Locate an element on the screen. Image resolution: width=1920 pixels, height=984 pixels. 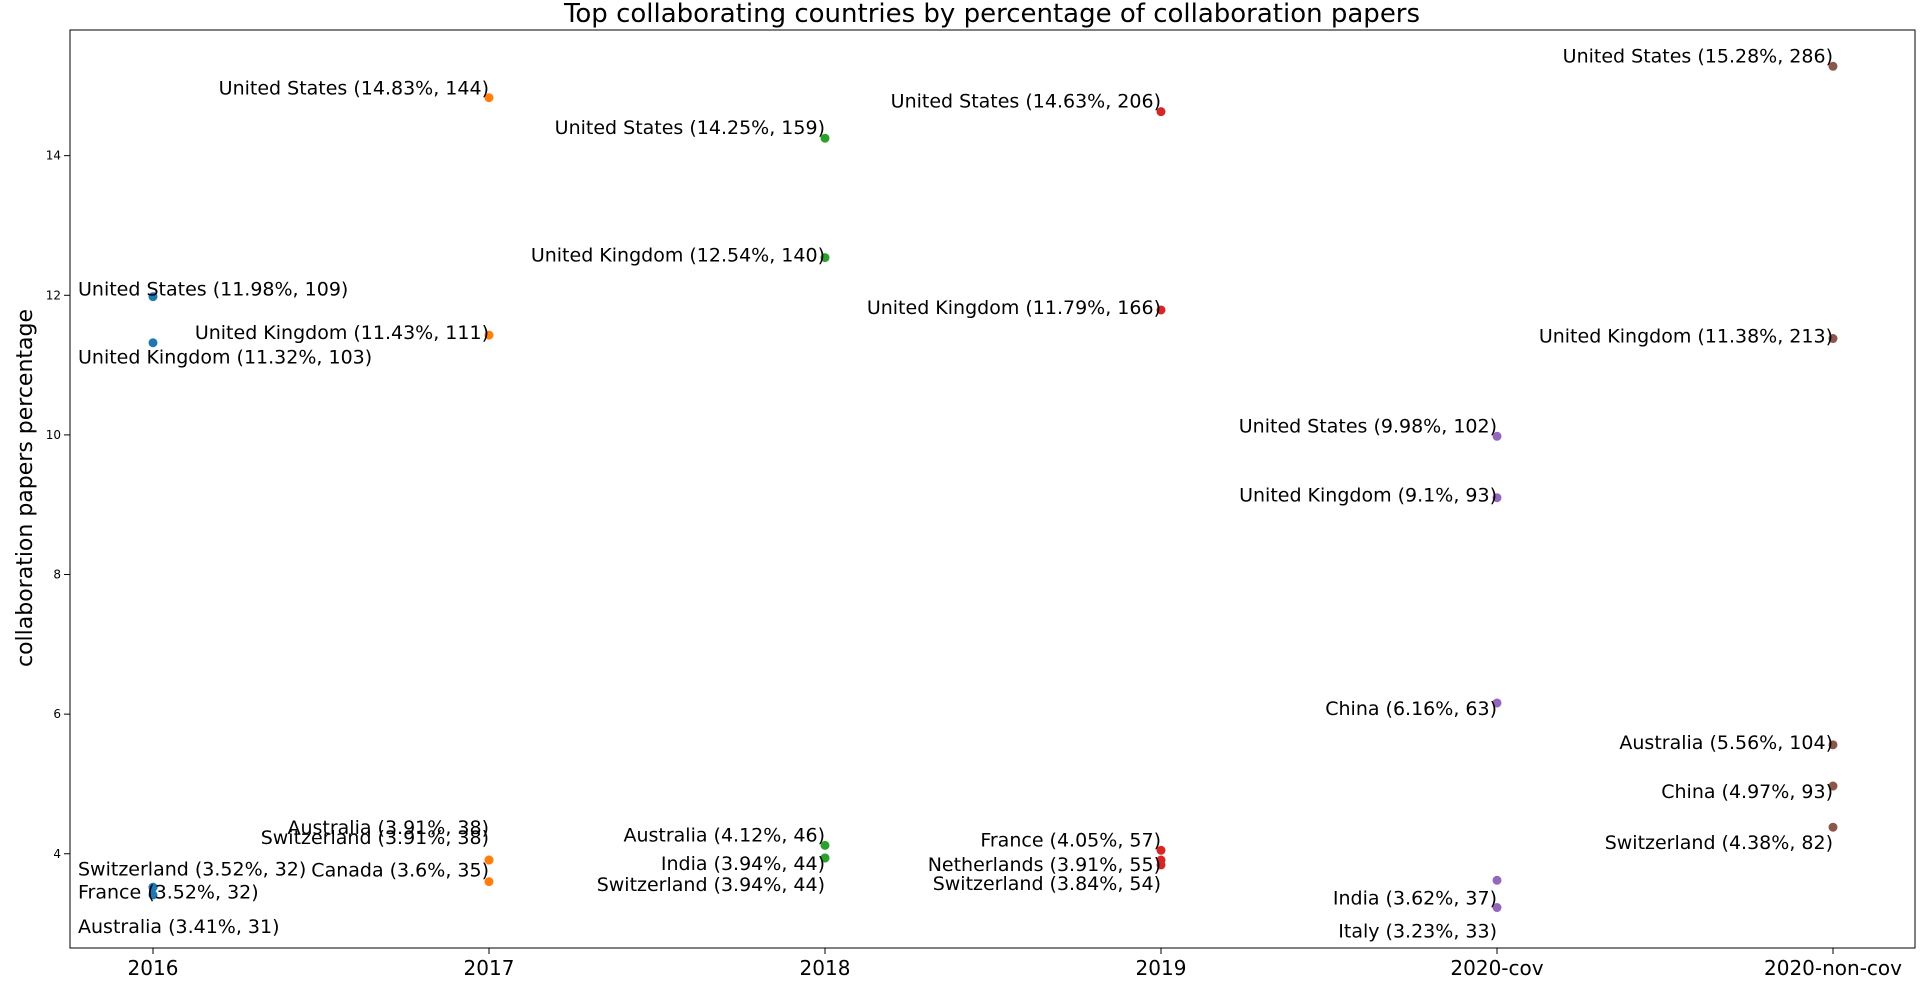
data-label: India (3.62%, 37) is located at coordinates (1415, 898).